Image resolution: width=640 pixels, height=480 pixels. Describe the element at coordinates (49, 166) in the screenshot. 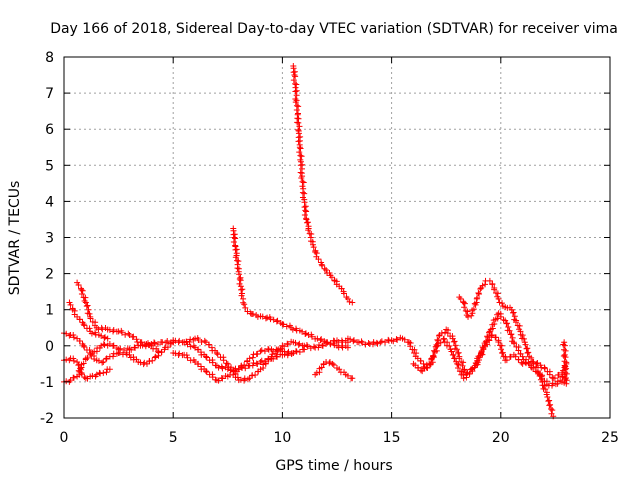

I see `y-tick-label: 5` at that location.